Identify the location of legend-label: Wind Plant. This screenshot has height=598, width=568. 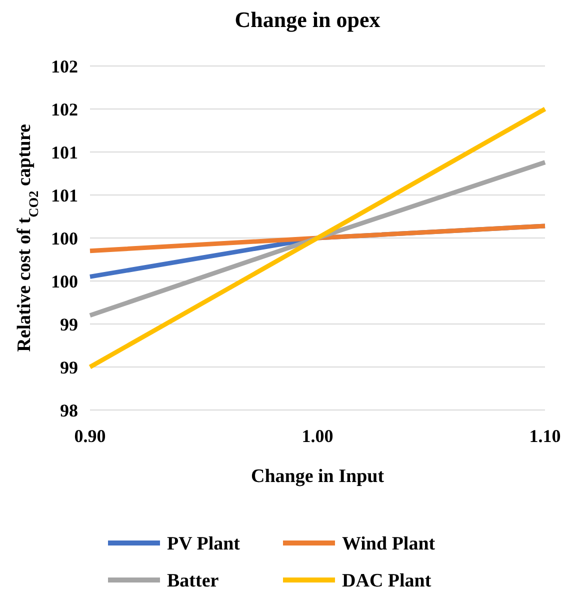
(389, 544).